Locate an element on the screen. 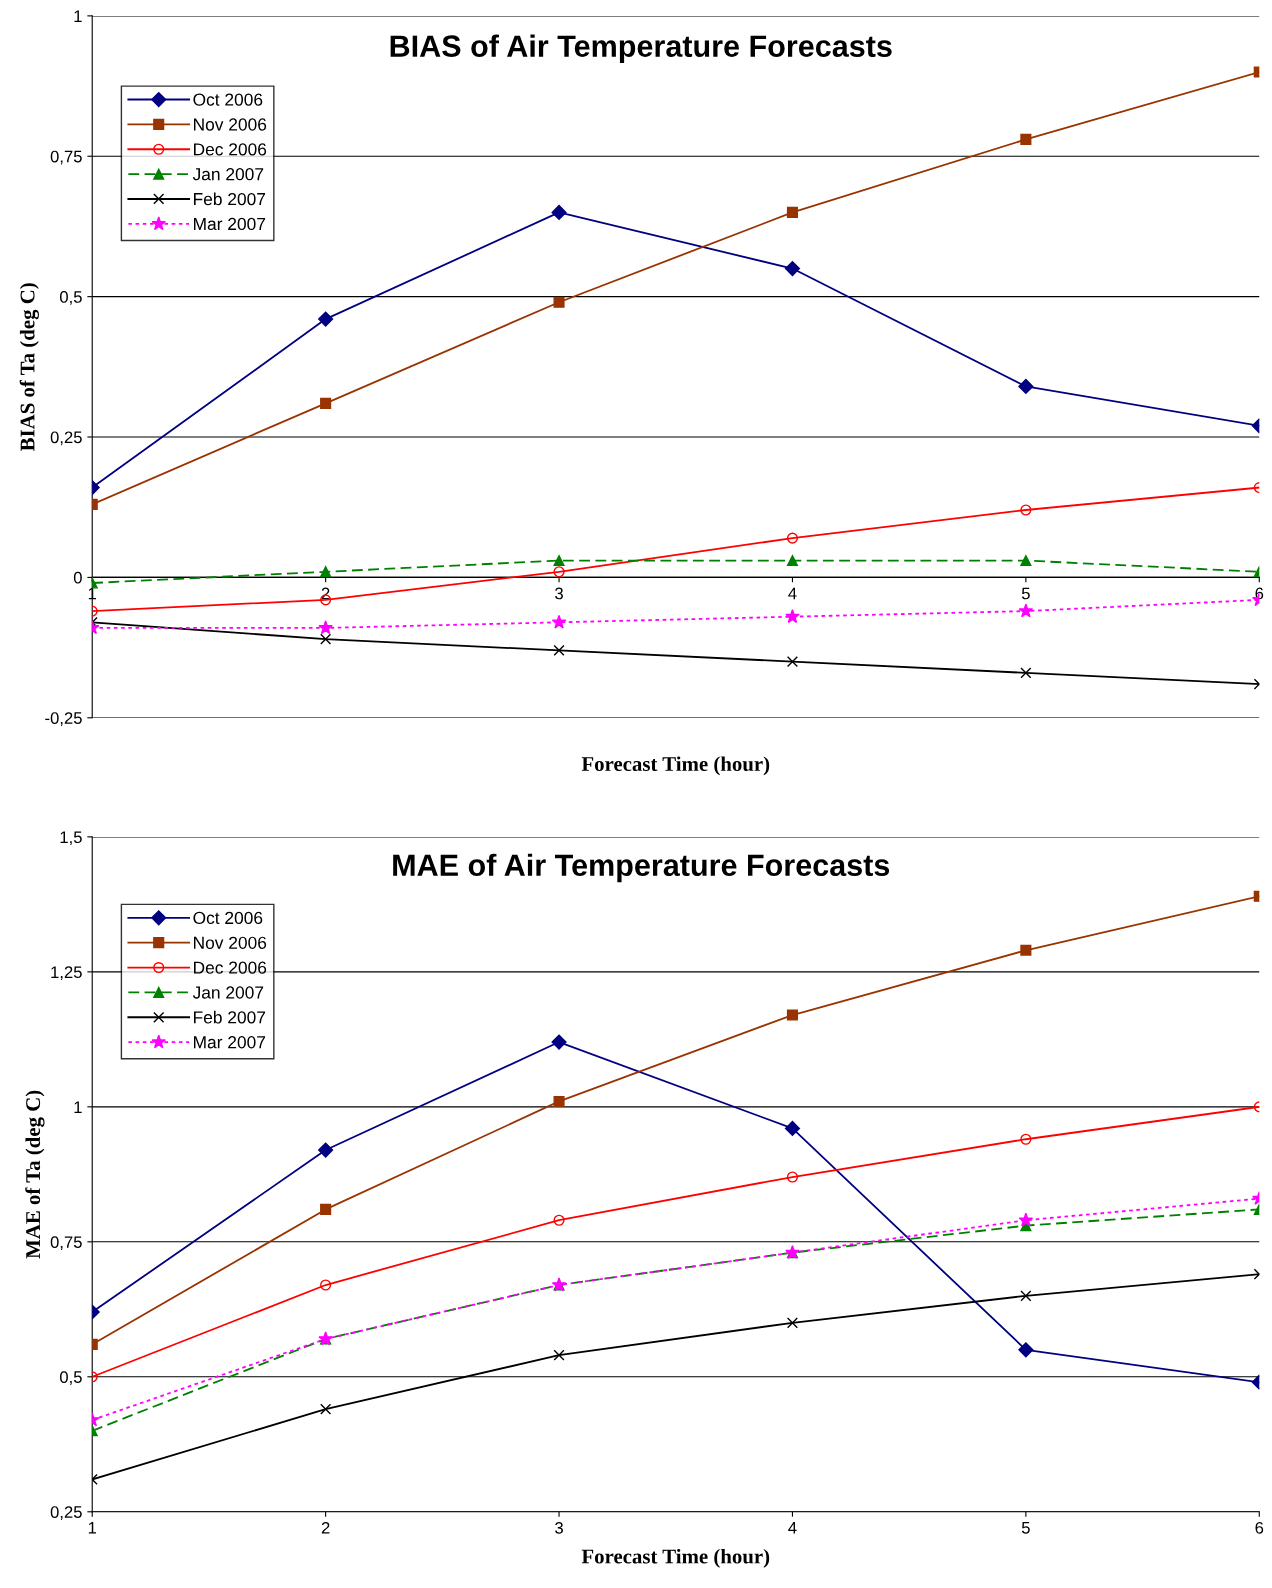 Image resolution: width=1272 pixels, height=1588 pixels. y-tick-label: 1,5 is located at coordinates (71, 838).